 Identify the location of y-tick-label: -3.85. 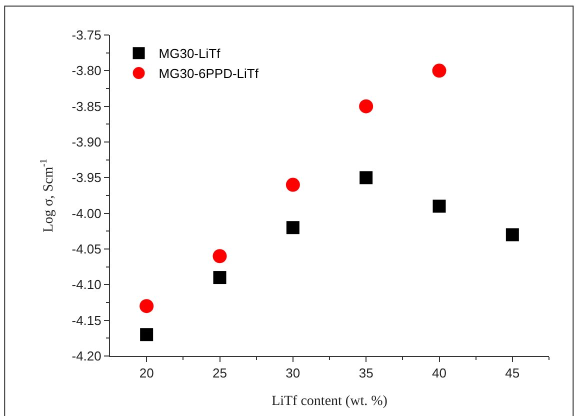
(87, 106).